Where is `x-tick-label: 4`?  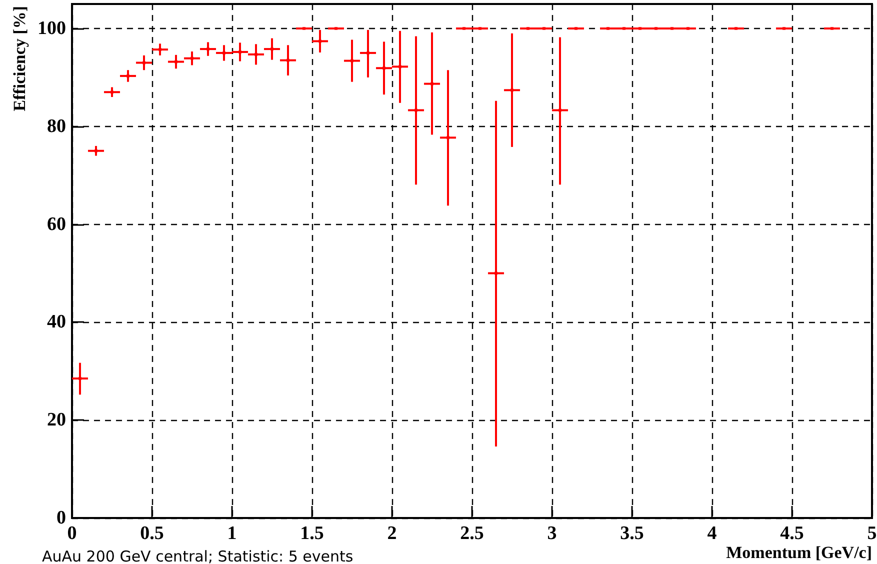 x-tick-label: 4 is located at coordinates (712, 533).